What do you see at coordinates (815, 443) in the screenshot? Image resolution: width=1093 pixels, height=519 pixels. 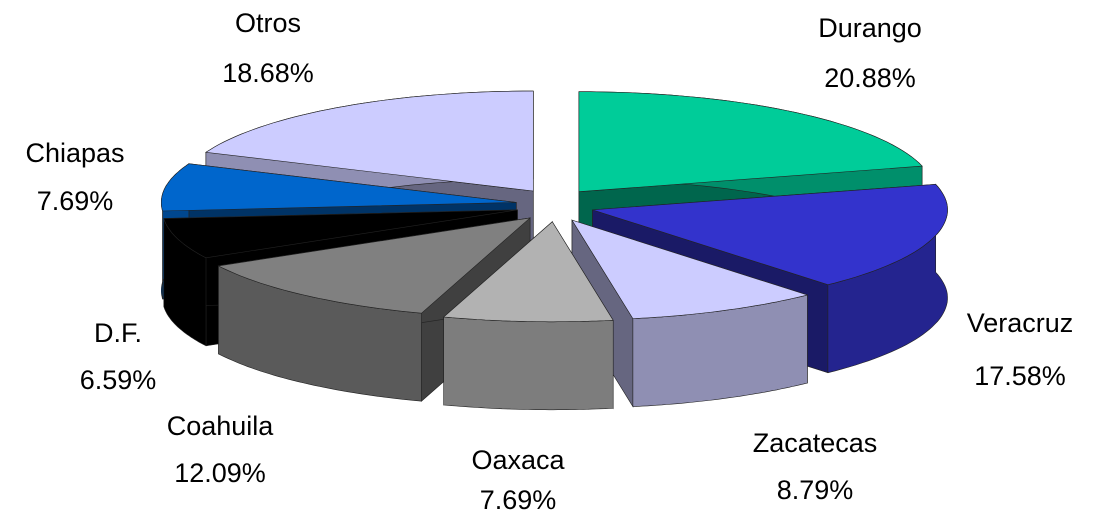 I see `slice-label: Zacatecas` at bounding box center [815, 443].